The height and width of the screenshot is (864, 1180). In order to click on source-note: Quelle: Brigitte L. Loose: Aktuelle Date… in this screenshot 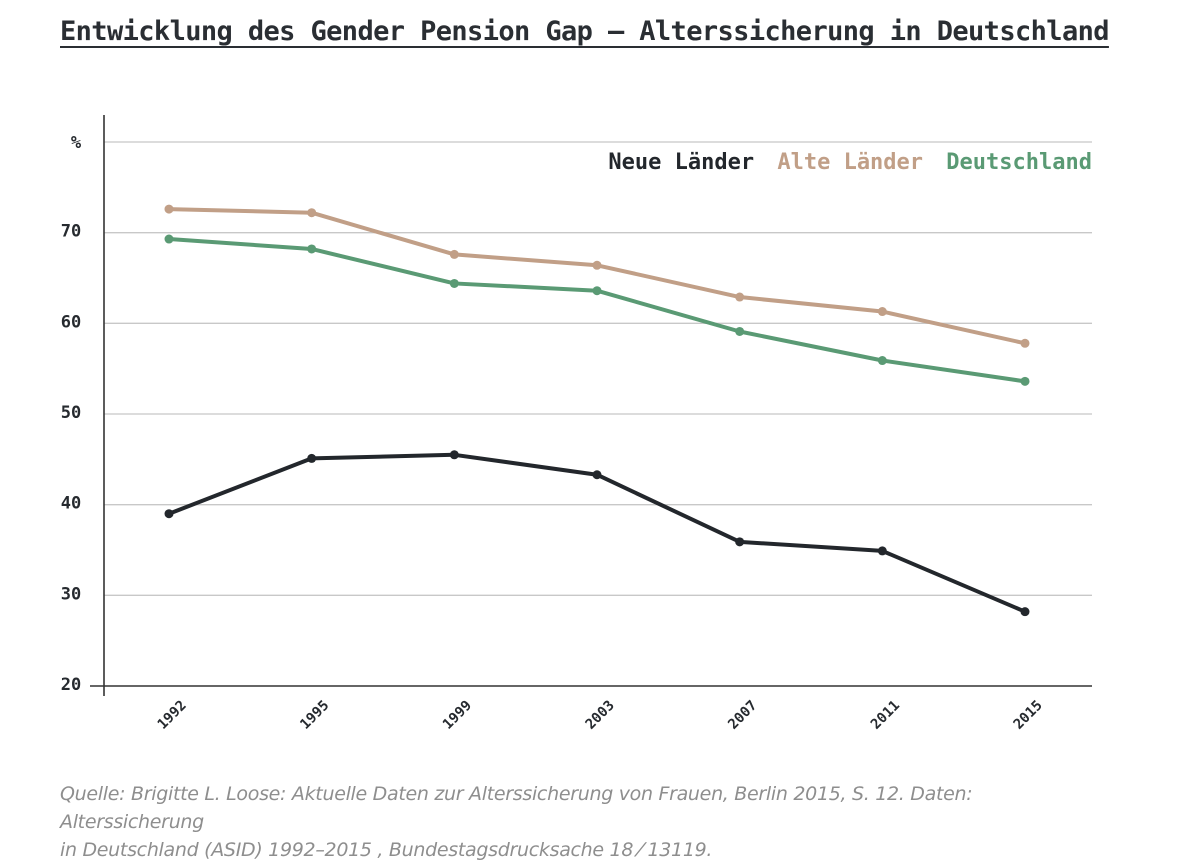, I will do `click(590, 822)`.